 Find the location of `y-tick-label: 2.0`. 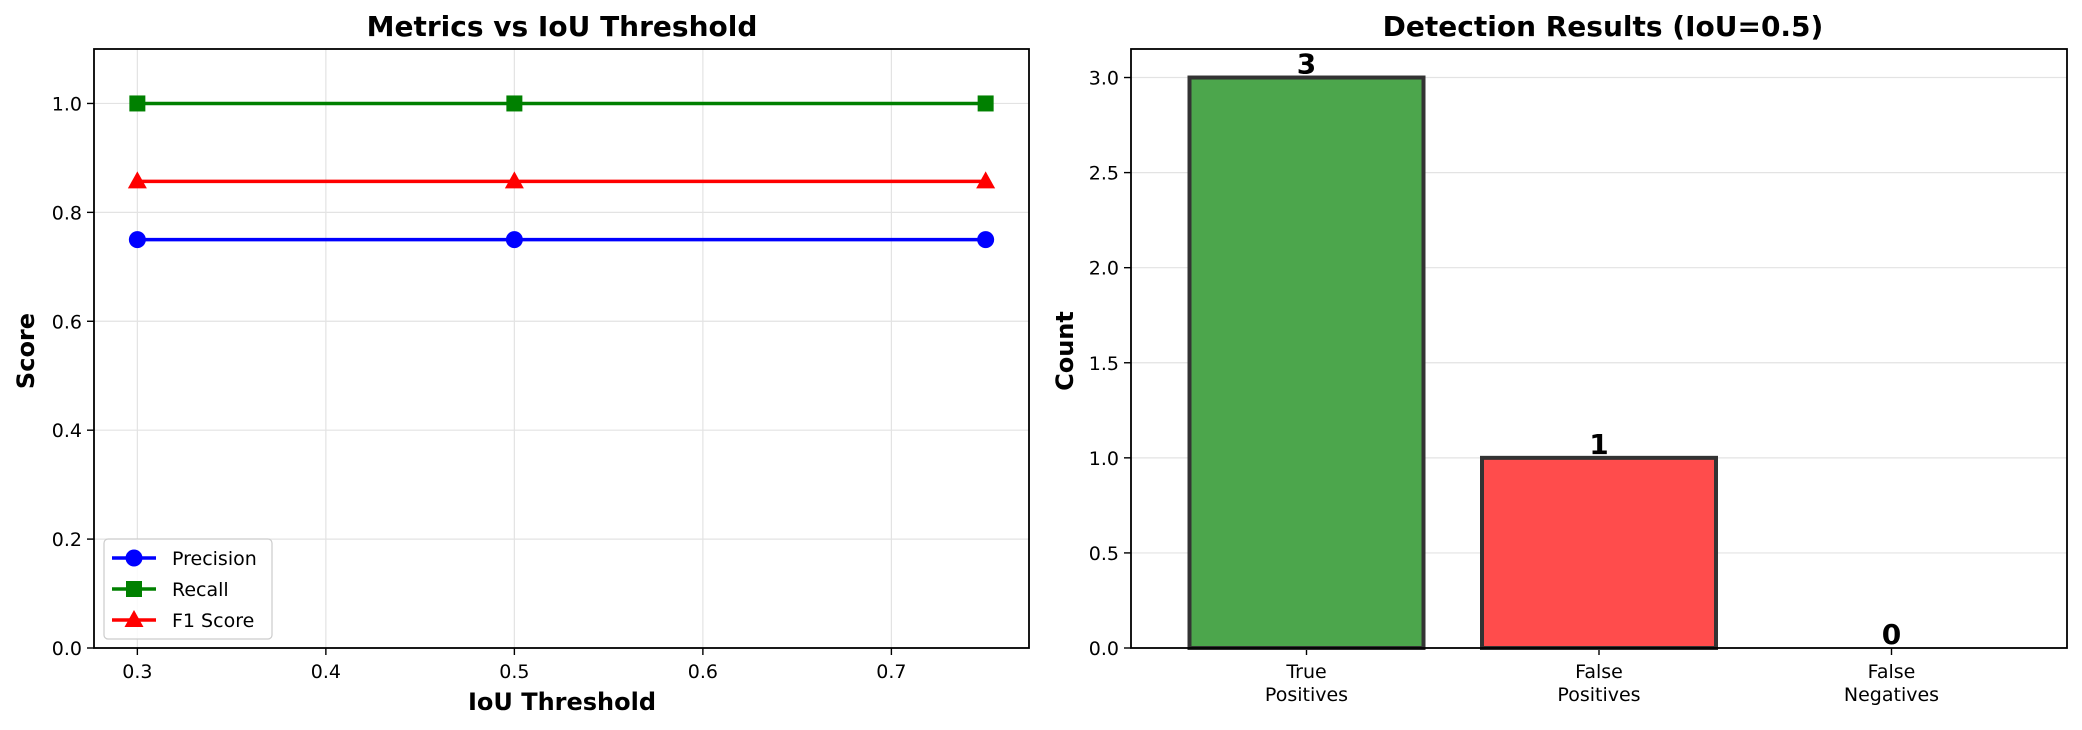

y-tick-label: 2.0 is located at coordinates (1104, 269).